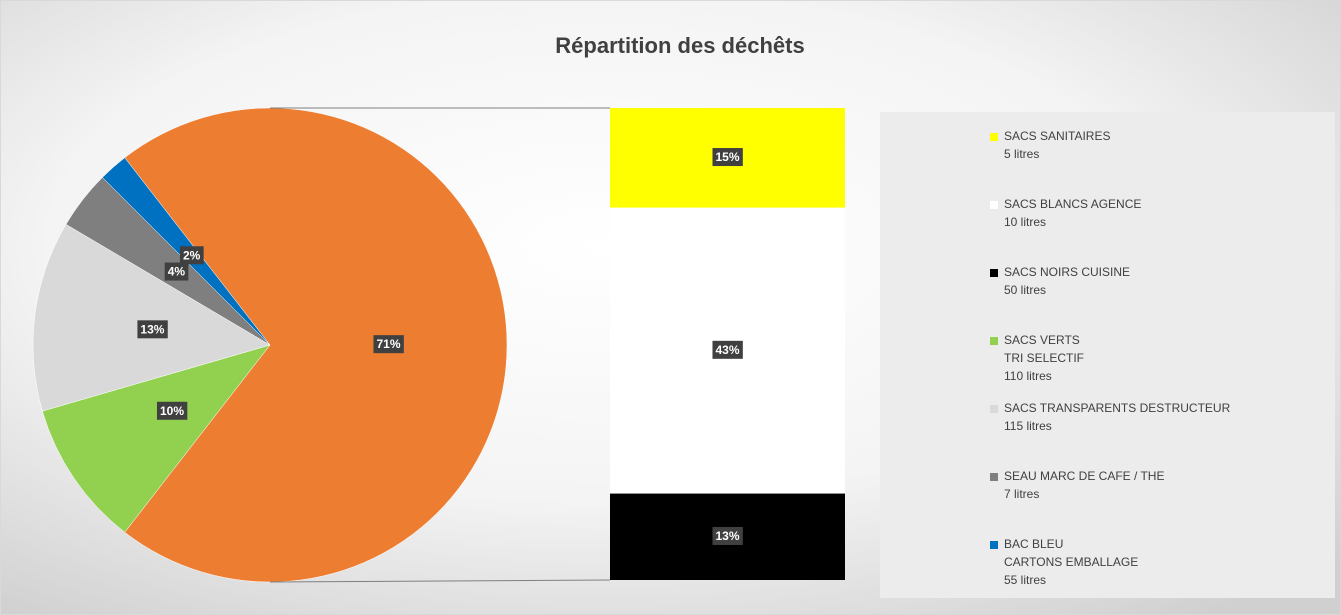  What do you see at coordinates (1033, 544) in the screenshot?
I see `legend-label: BAC BLEU` at bounding box center [1033, 544].